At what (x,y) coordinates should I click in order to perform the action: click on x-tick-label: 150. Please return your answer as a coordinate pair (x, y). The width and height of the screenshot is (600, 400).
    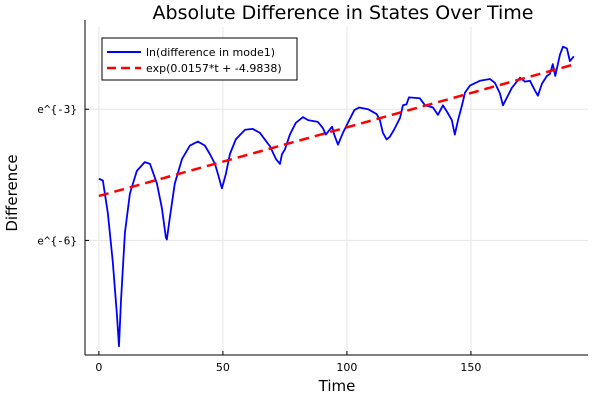
    Looking at the image, I should click on (470, 367).